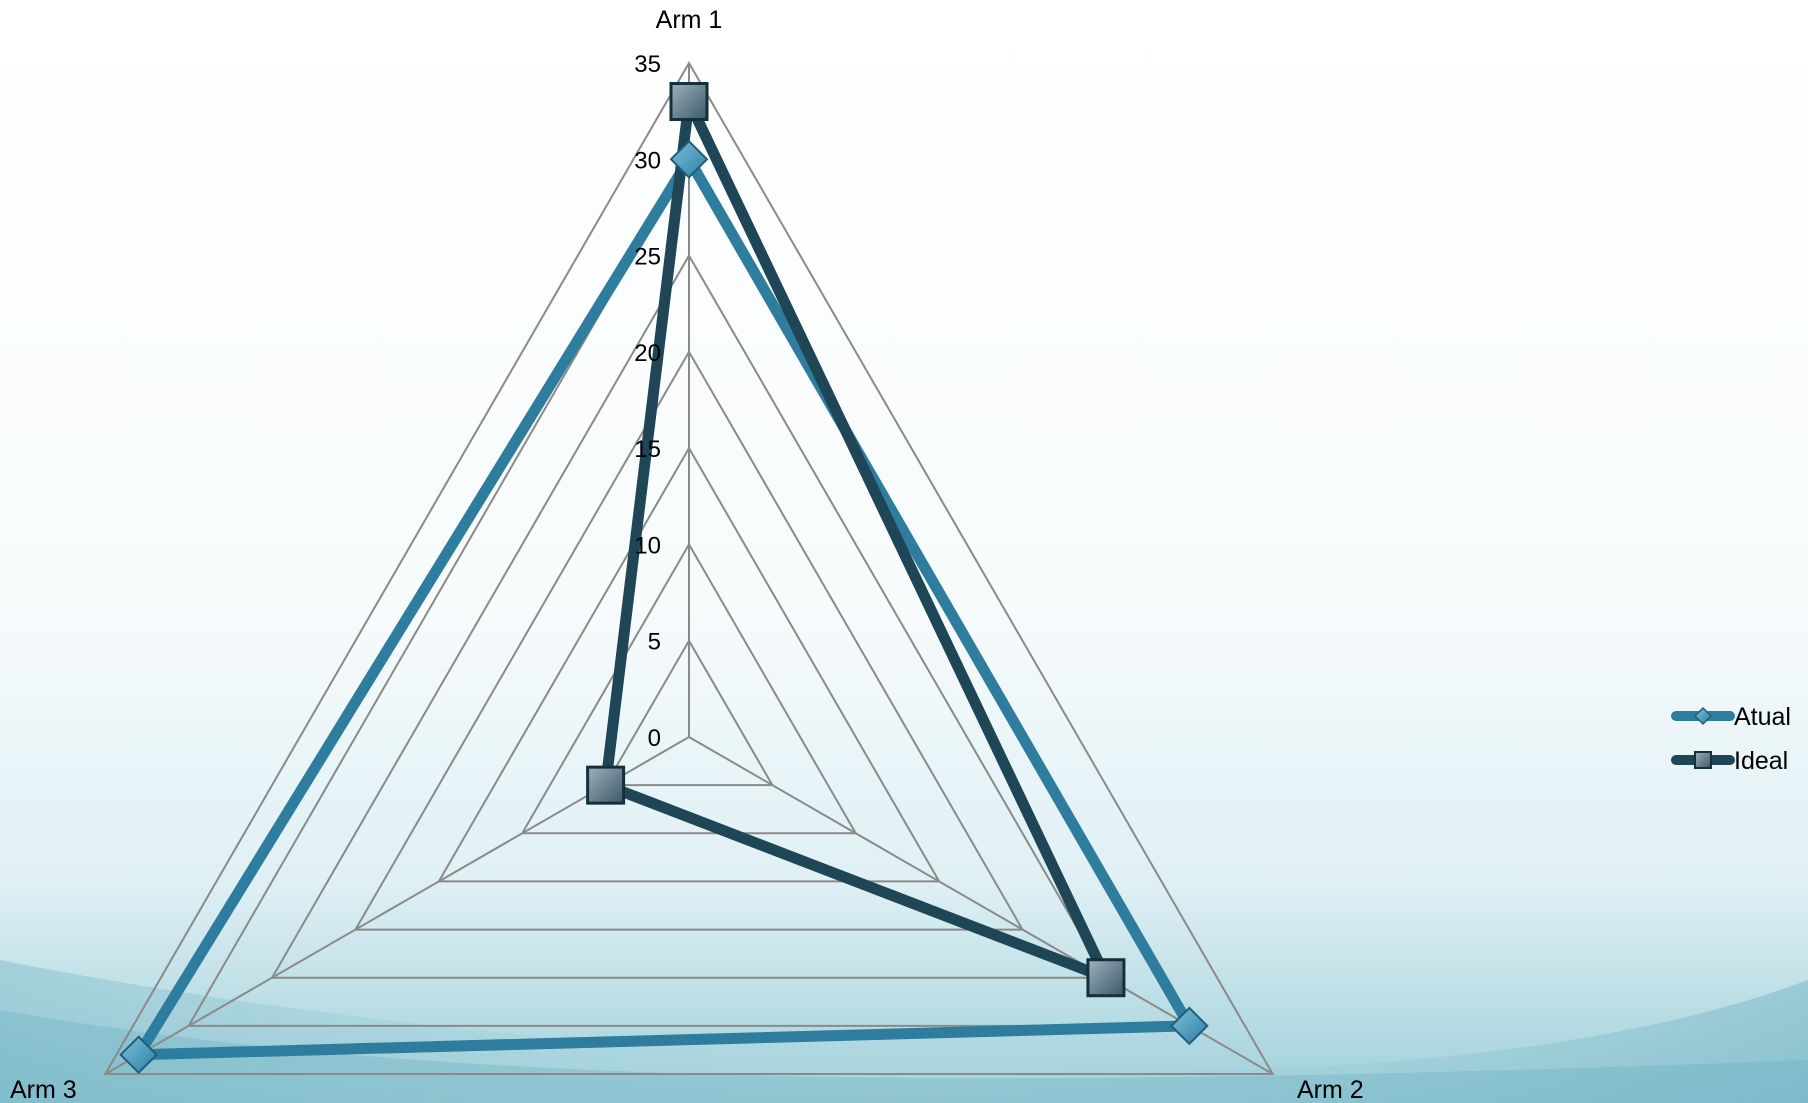  What do you see at coordinates (647, 401) in the screenshot?
I see `radial-tick-labels: 0 5 10 15 20 25 30 35` at bounding box center [647, 401].